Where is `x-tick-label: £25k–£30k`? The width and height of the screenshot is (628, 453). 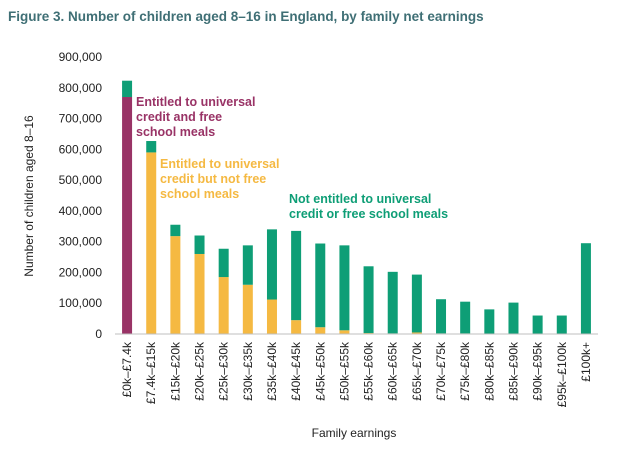 x-tick-label: £25k–£30k is located at coordinates (224, 371).